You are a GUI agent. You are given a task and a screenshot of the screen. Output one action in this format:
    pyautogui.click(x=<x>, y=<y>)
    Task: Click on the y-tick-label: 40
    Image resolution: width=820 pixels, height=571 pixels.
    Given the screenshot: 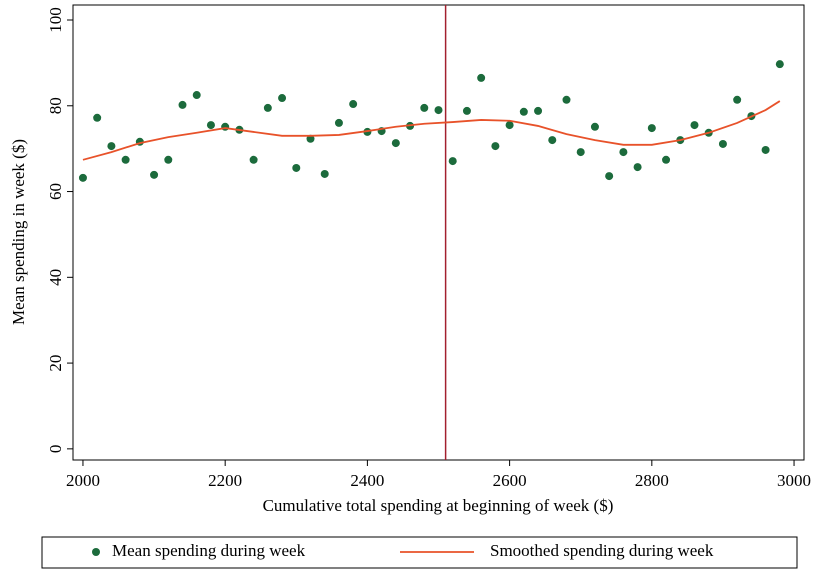 What is the action you would take?
    pyautogui.click(x=55, y=277)
    